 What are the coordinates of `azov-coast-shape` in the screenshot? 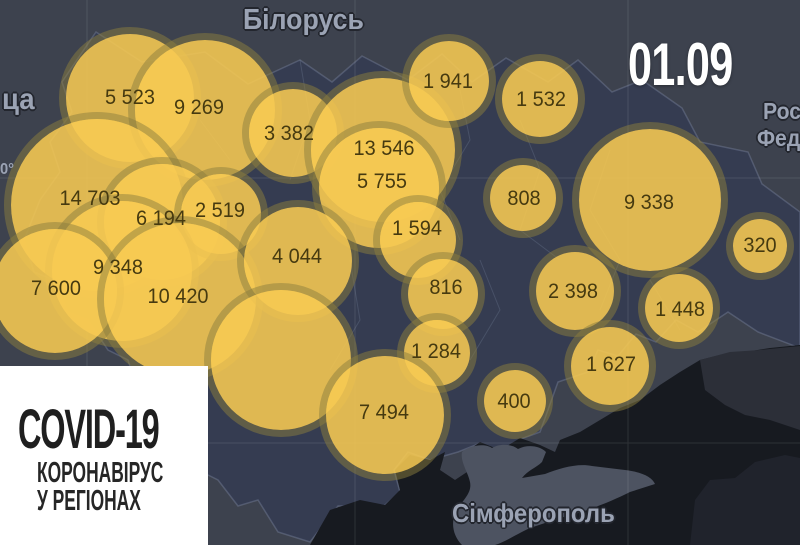 It's located at (745, 500).